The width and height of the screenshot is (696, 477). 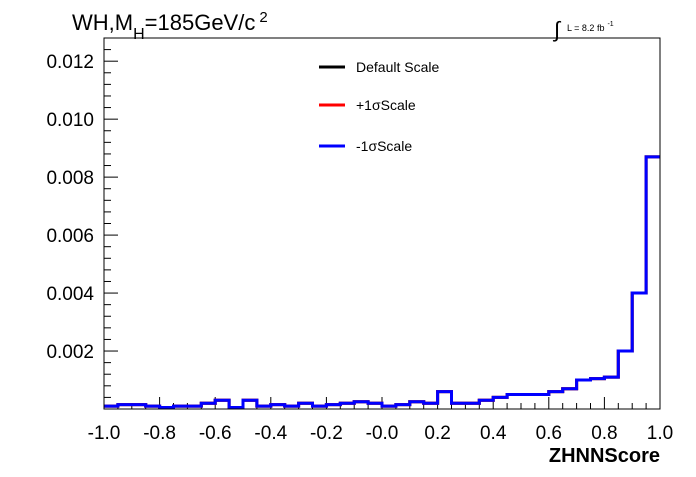 What do you see at coordinates (70, 62) in the screenshot?
I see `y-tick-label: 0.012` at bounding box center [70, 62].